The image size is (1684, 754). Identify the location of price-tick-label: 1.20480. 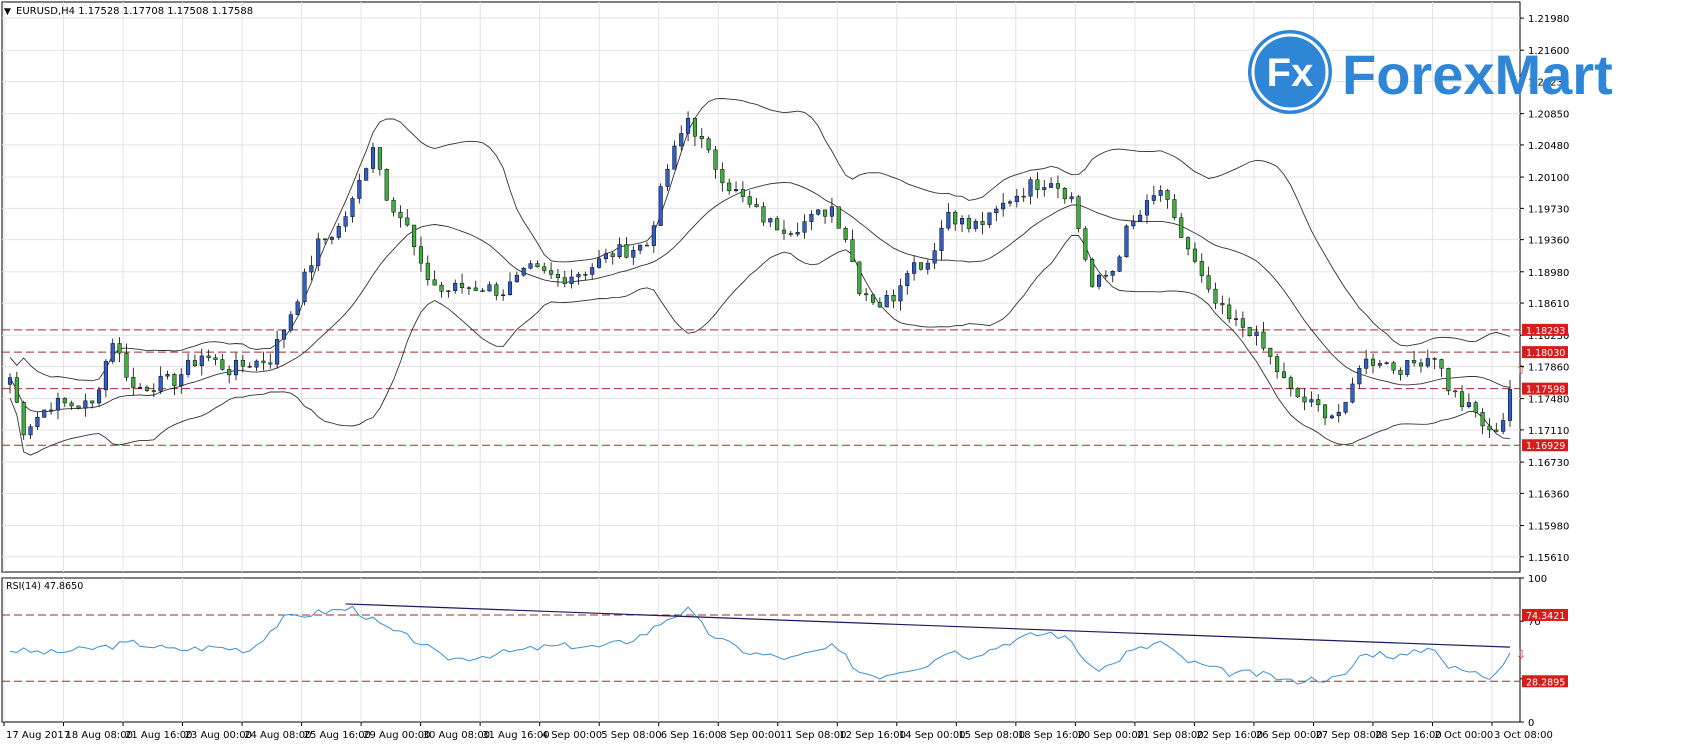
(1548, 146).